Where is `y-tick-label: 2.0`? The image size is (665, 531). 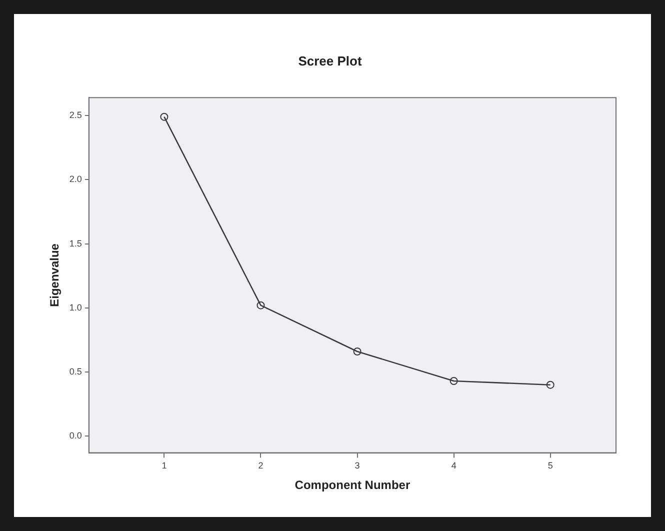 y-tick-label: 2.0 is located at coordinates (75, 179).